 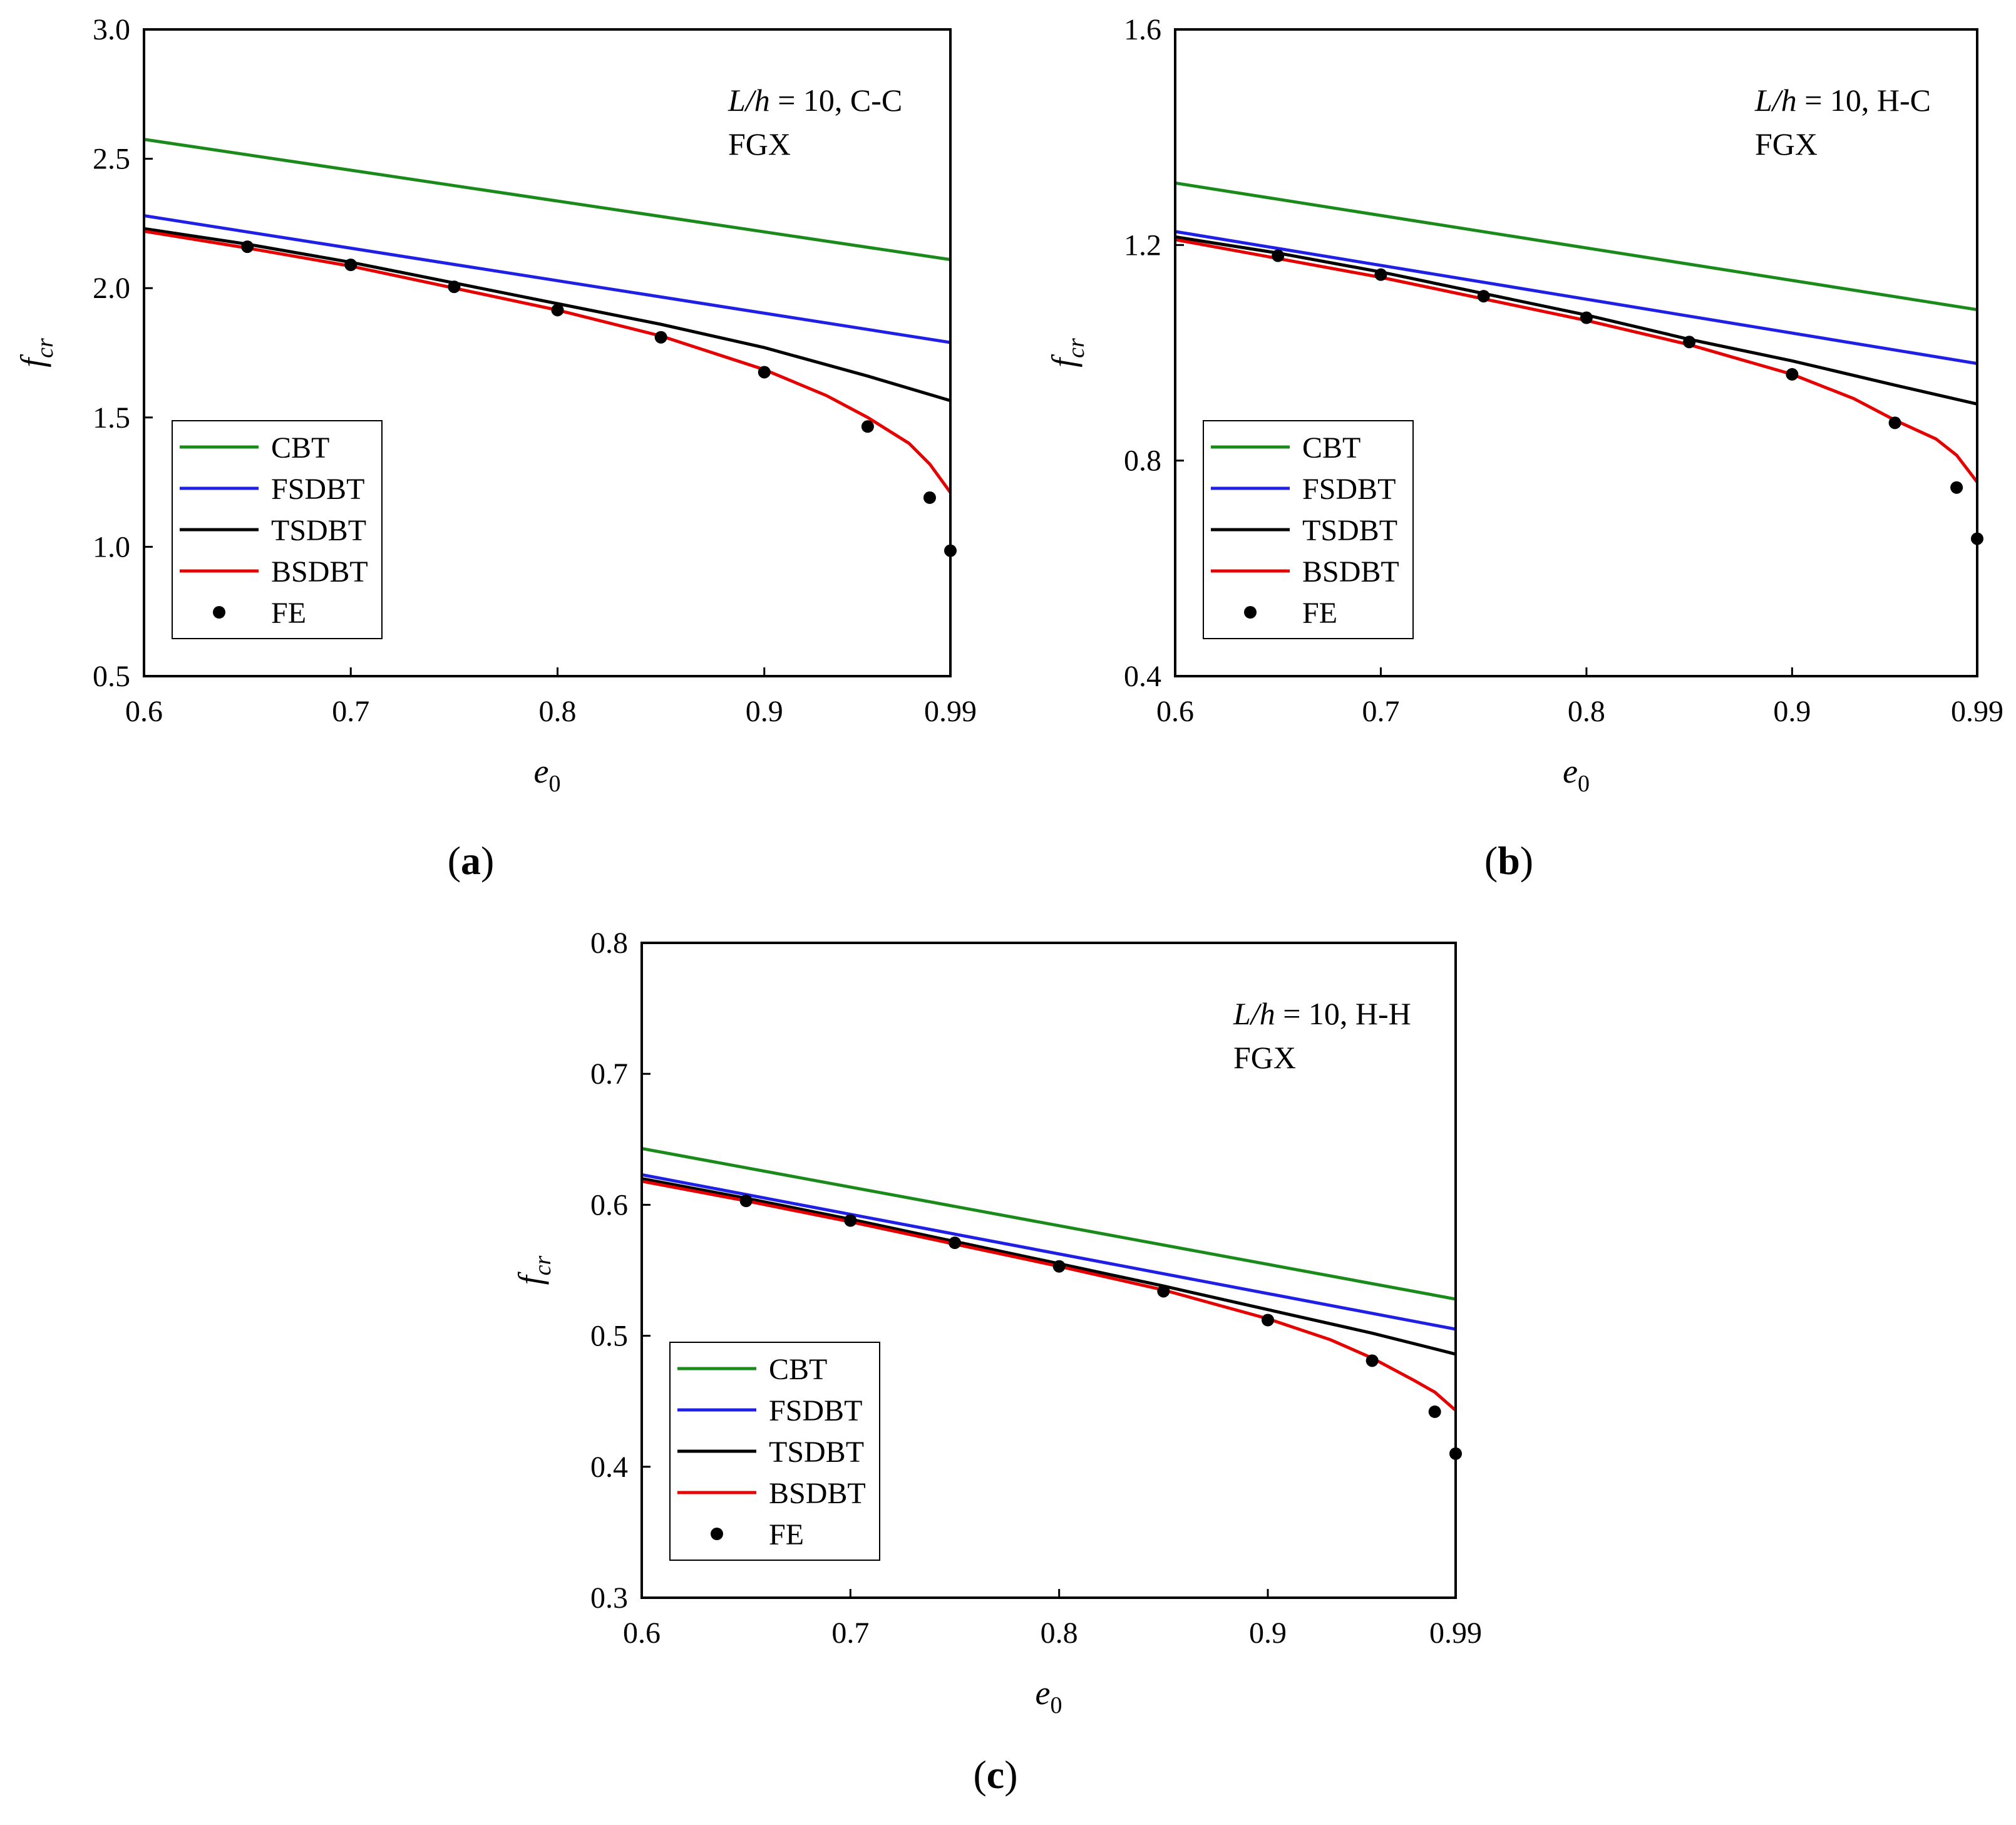 I want to click on y-tick-label: 1.2, so click(x=1142, y=246).